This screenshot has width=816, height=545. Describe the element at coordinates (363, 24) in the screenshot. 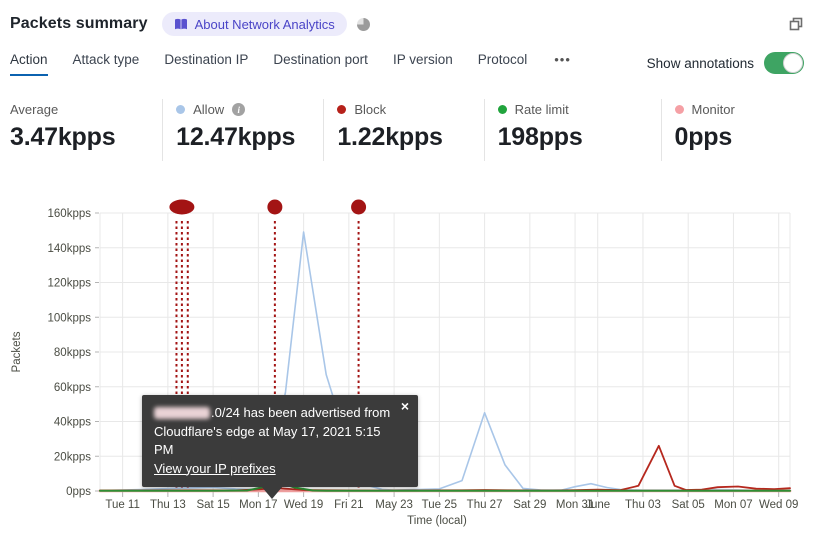

I see `pie-icon` at that location.